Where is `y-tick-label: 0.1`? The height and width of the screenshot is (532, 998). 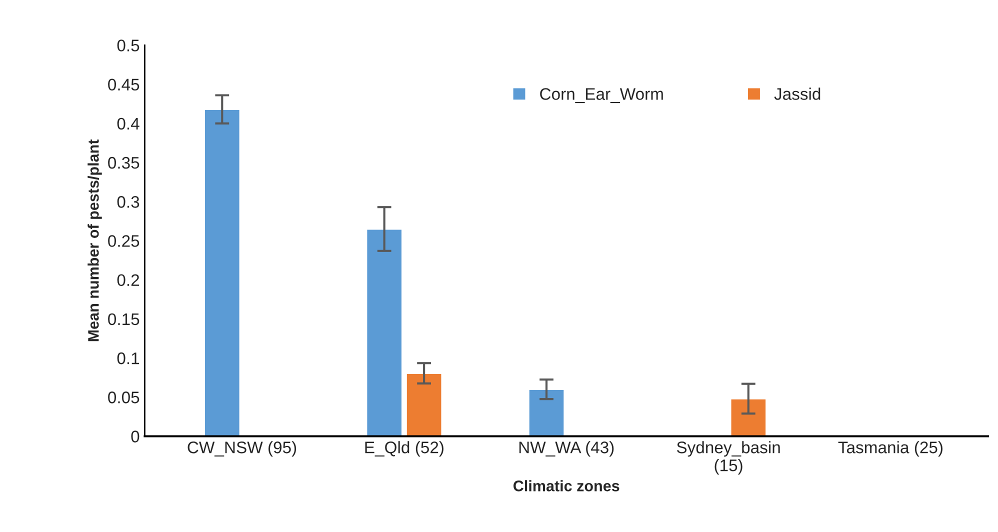 y-tick-label: 0.1 is located at coordinates (128, 358).